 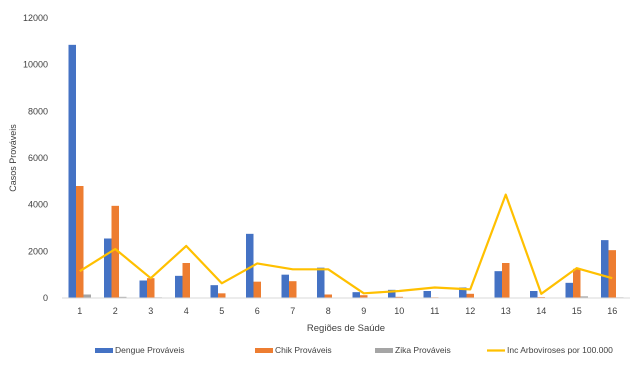 What do you see at coordinates (303, 350) in the screenshot?
I see `legend-label: Chik Prováveis` at bounding box center [303, 350].